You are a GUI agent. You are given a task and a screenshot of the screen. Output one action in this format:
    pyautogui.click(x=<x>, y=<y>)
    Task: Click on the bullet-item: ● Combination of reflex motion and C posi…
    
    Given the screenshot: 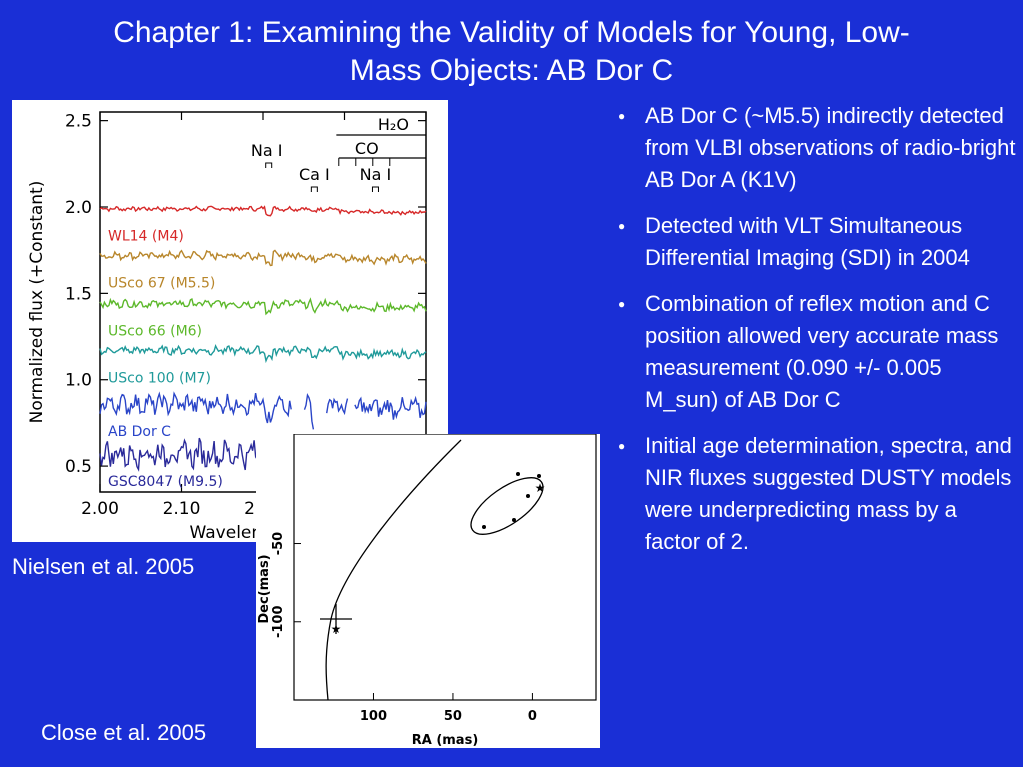 What is the action you would take?
    pyautogui.click(x=814, y=352)
    